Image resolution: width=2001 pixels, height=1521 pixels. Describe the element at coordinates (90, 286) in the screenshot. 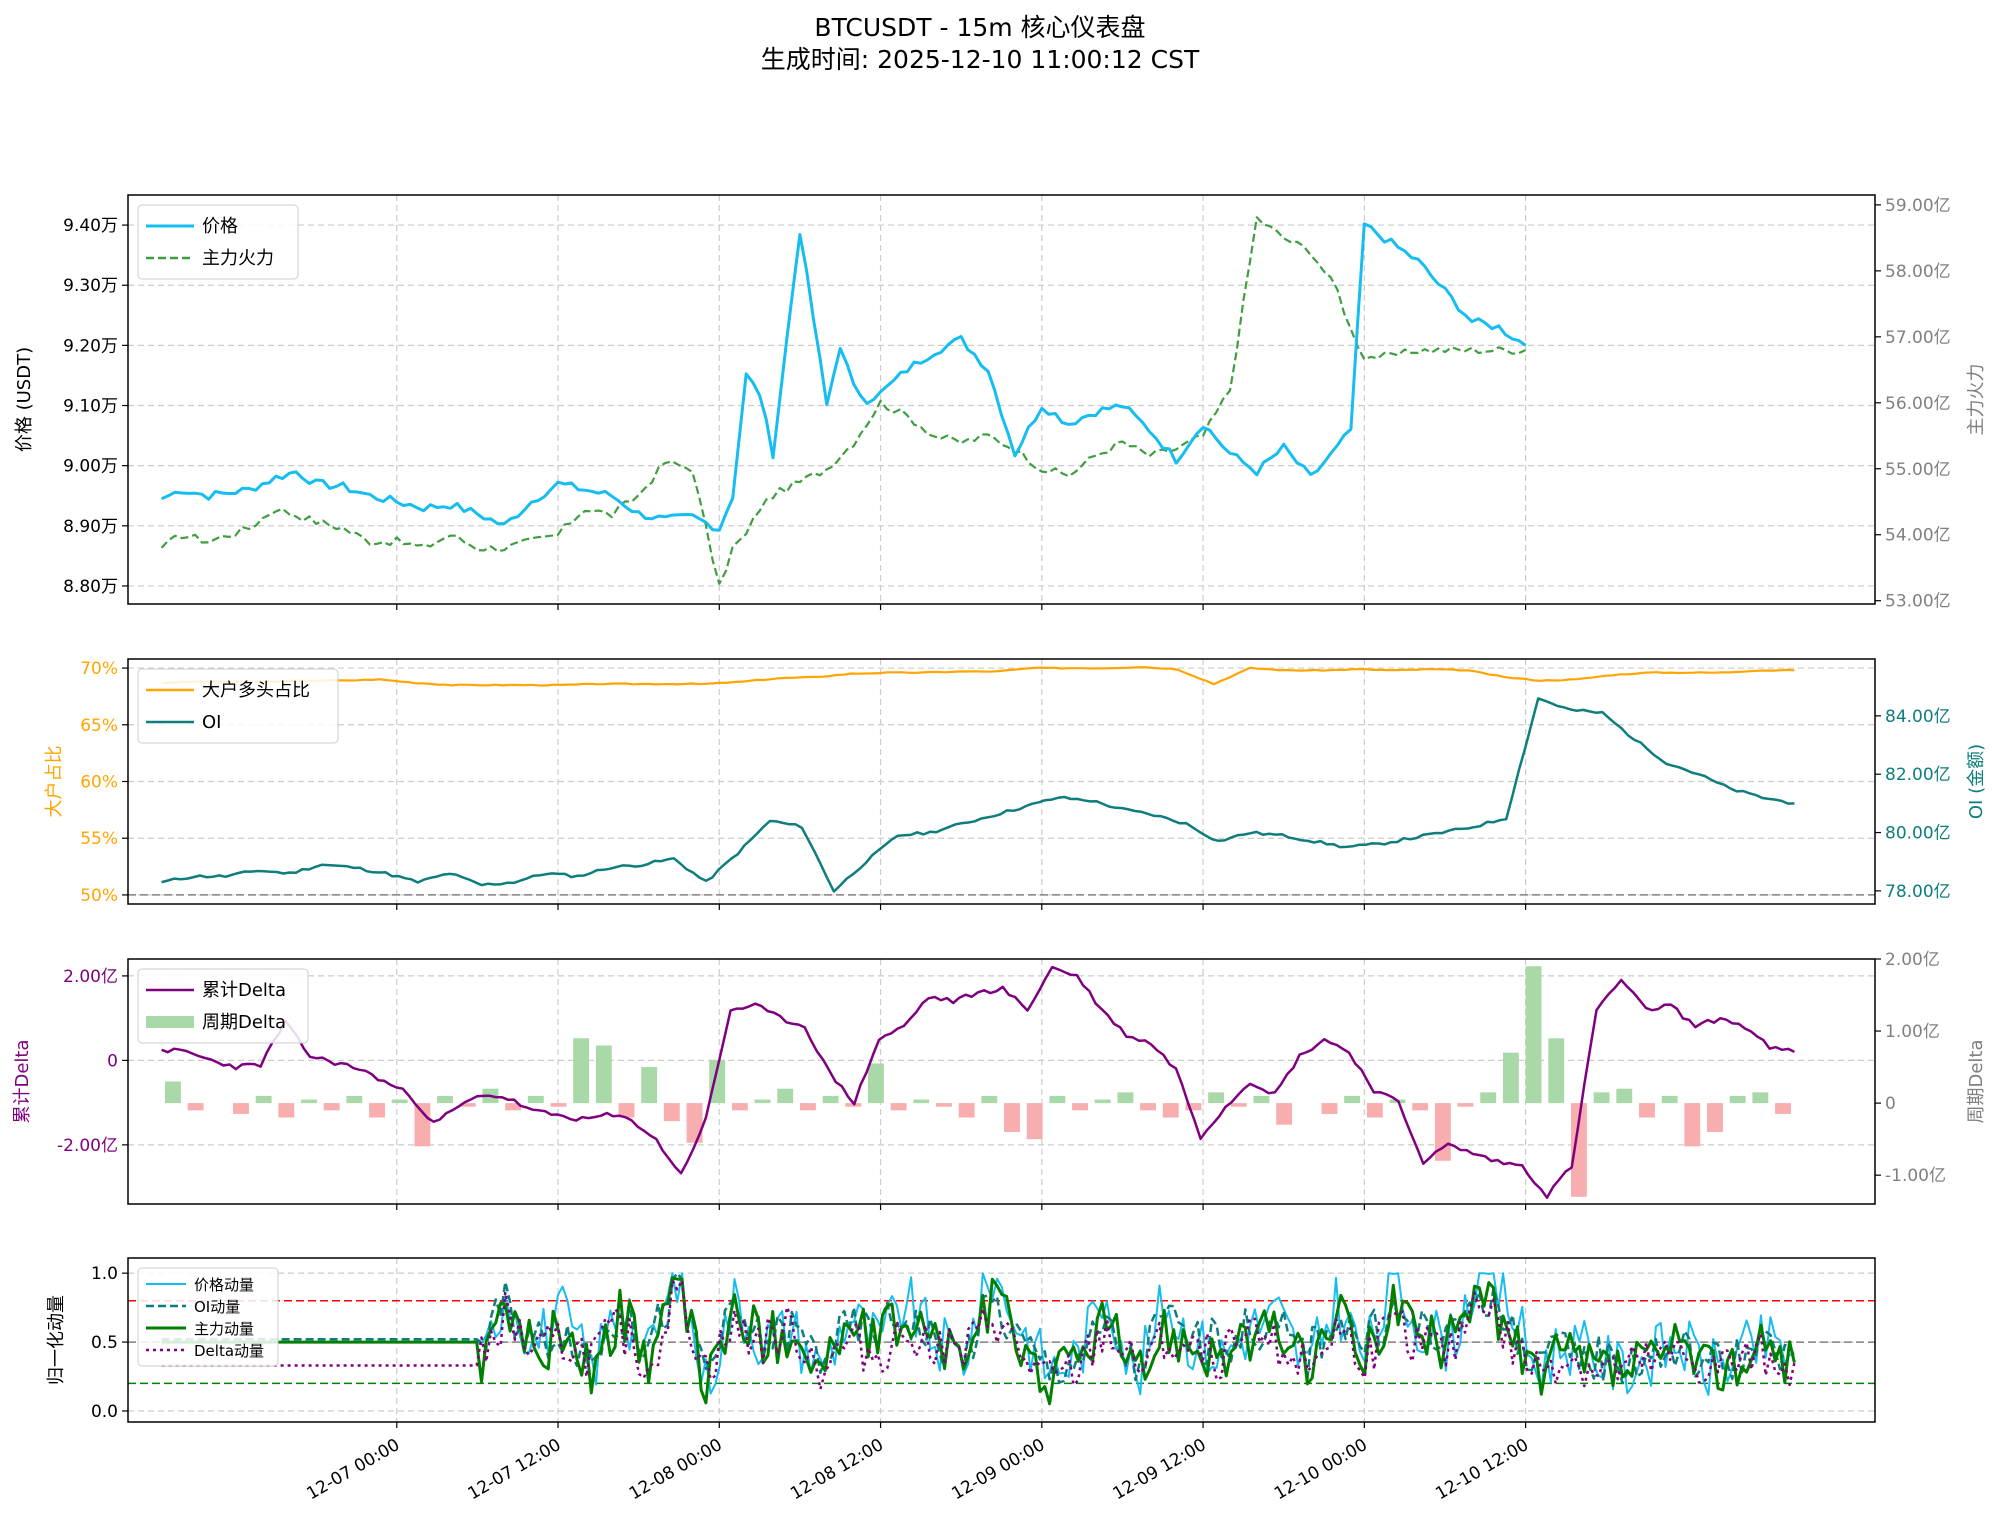

I see `price-ytick-label: 9.30万` at that location.